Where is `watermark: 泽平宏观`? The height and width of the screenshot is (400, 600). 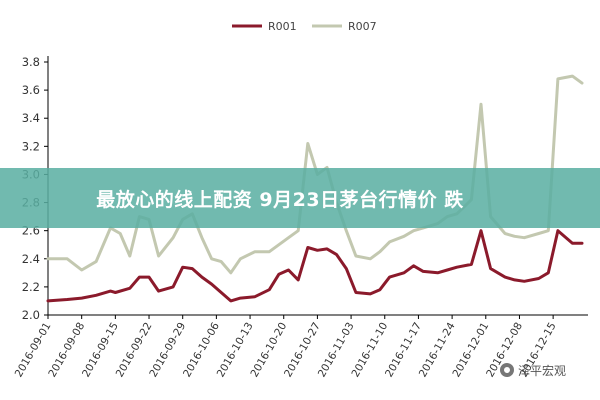
watermark: 泽平宏观 is located at coordinates (533, 370).